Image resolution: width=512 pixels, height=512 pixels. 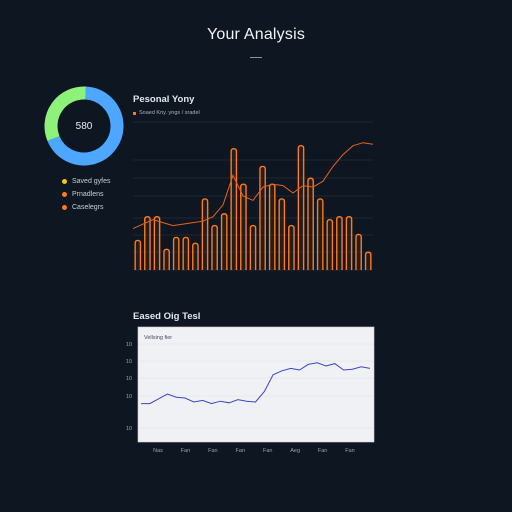 I want to click on legend-item: Caselegrs, so click(x=86, y=207).